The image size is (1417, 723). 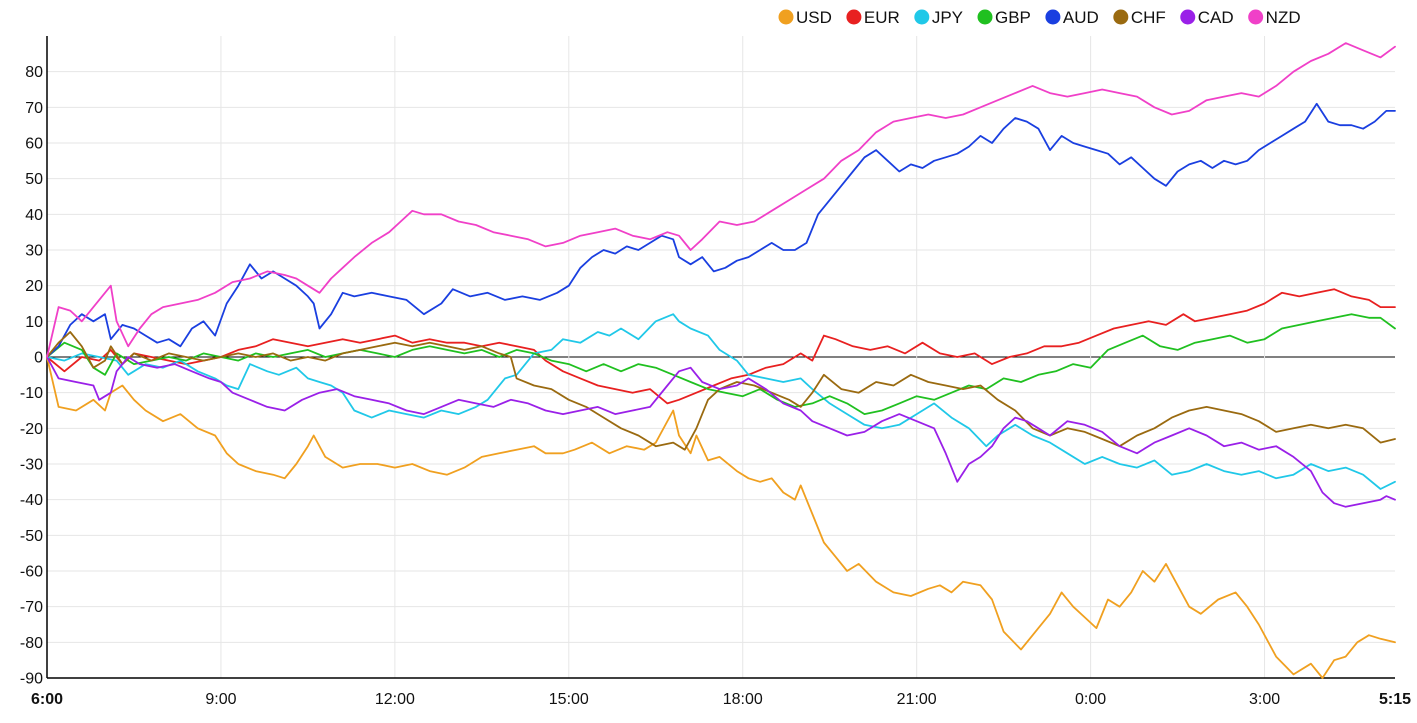 I want to click on legend-item-nzd: NZD, so click(x=1274, y=17).